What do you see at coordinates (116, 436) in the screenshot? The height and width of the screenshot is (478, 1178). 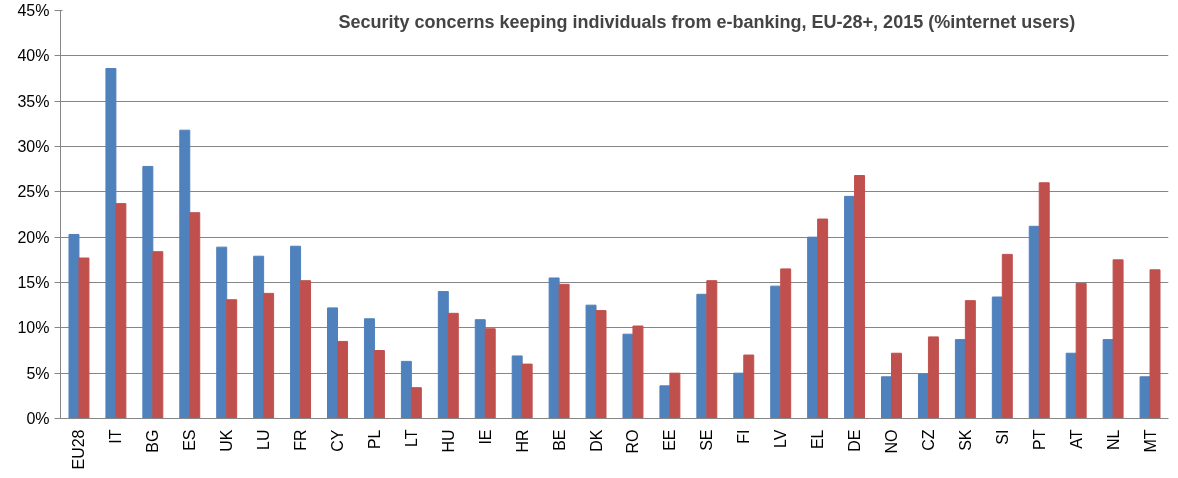 I see `x-tick-label: IT` at bounding box center [116, 436].